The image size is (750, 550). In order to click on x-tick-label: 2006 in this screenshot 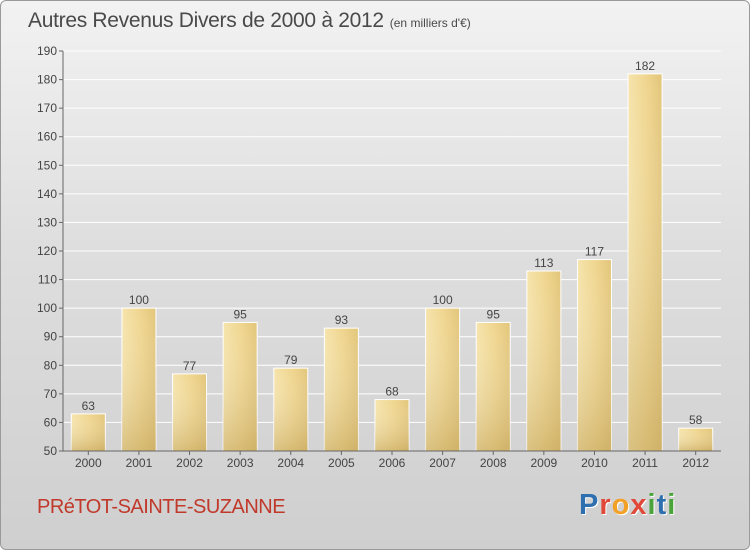, I will do `click(392, 463)`.